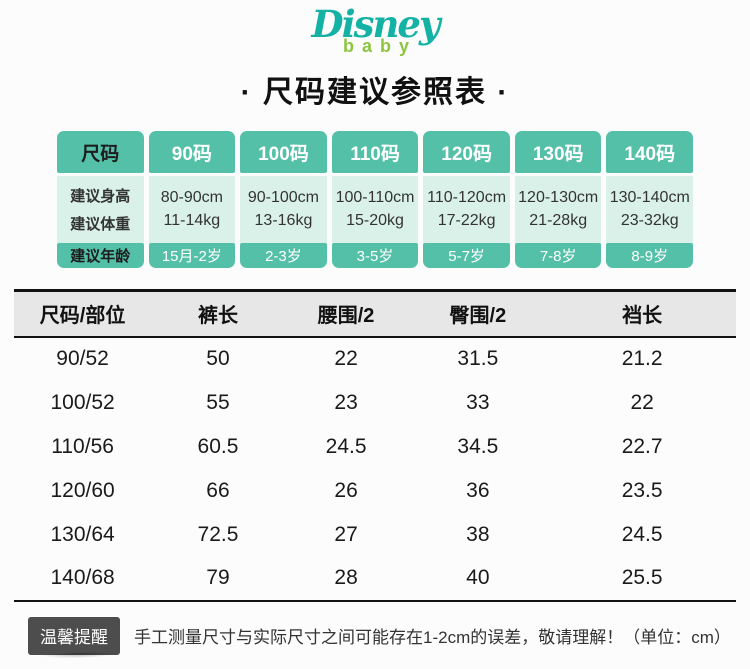 The width and height of the screenshot is (750, 669). Describe the element at coordinates (478, 402) in the screenshot. I see `table-cell: 33` at that location.